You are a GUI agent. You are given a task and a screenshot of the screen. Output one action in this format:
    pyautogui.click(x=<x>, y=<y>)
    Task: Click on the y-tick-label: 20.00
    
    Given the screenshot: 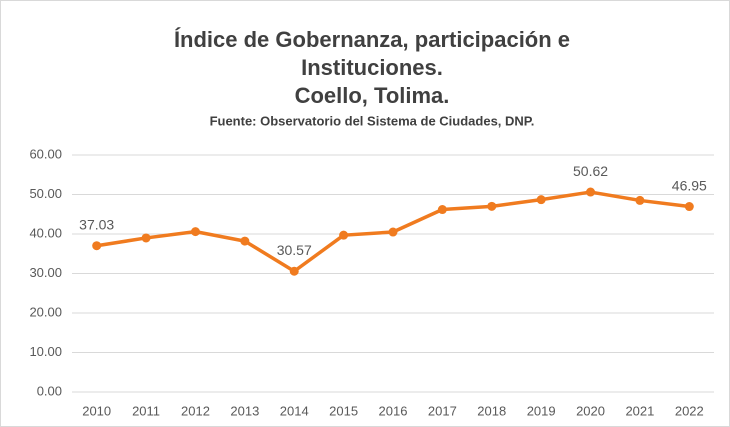 What is the action you would take?
    pyautogui.click(x=45, y=311)
    